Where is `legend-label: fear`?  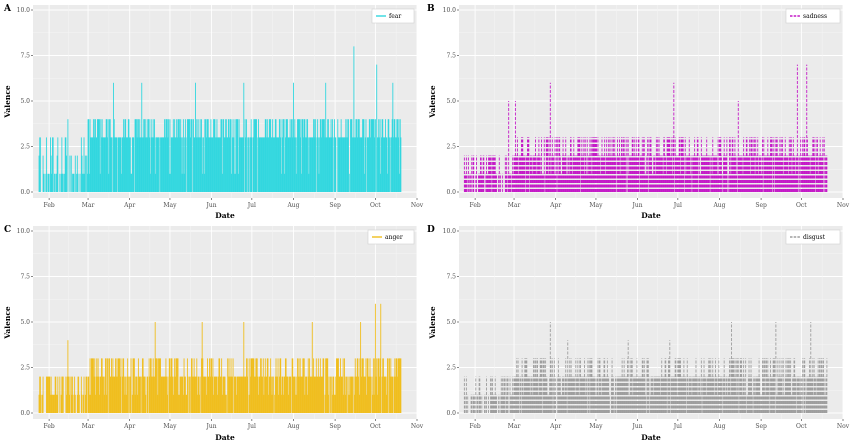 legend-label: fear is located at coordinates (395, 16).